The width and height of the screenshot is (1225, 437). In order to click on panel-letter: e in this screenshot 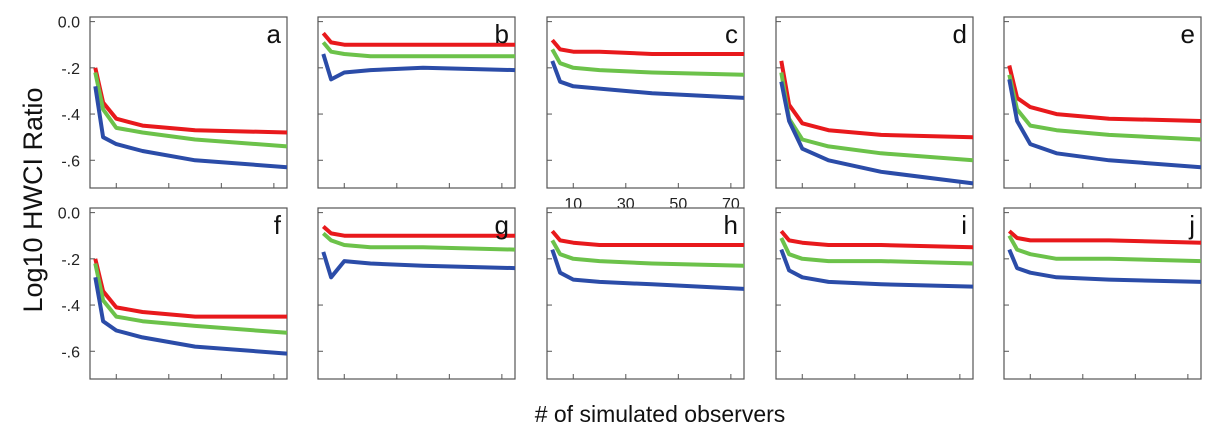, I will do `click(1188, 34)`.